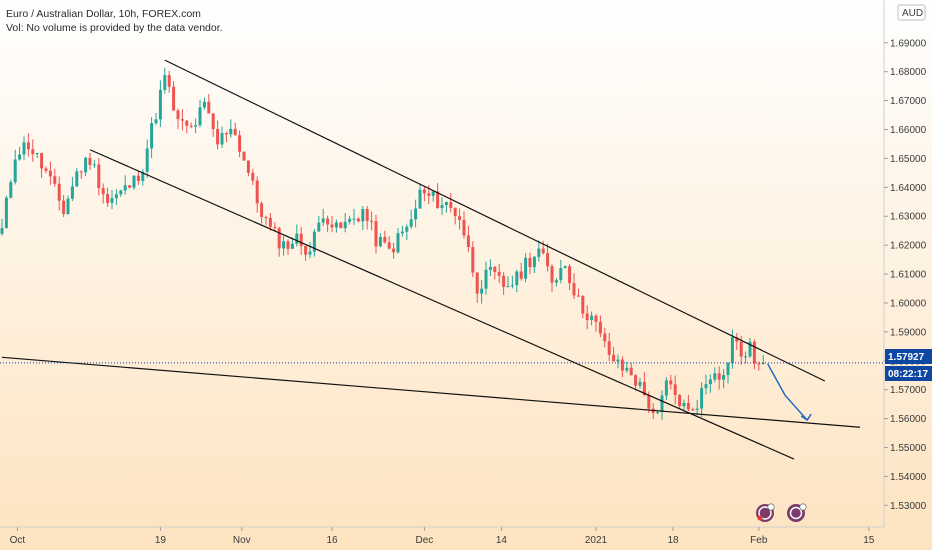 The image size is (932, 550). I want to click on bar-countdown-tag: 08:22:17, so click(908, 373).